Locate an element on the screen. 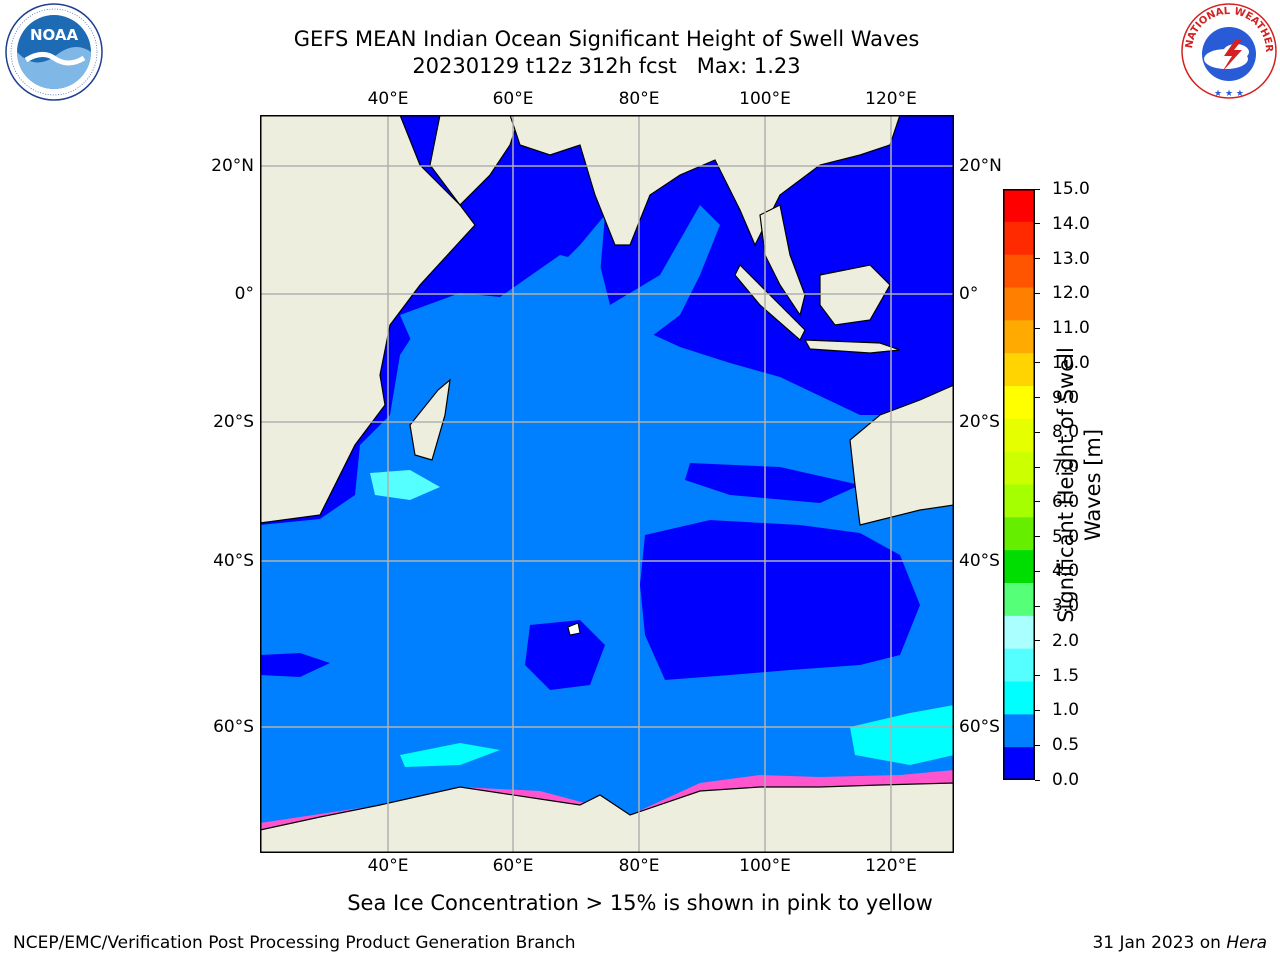 The image size is (1280, 960). australia-land is located at coordinates (902, 455).